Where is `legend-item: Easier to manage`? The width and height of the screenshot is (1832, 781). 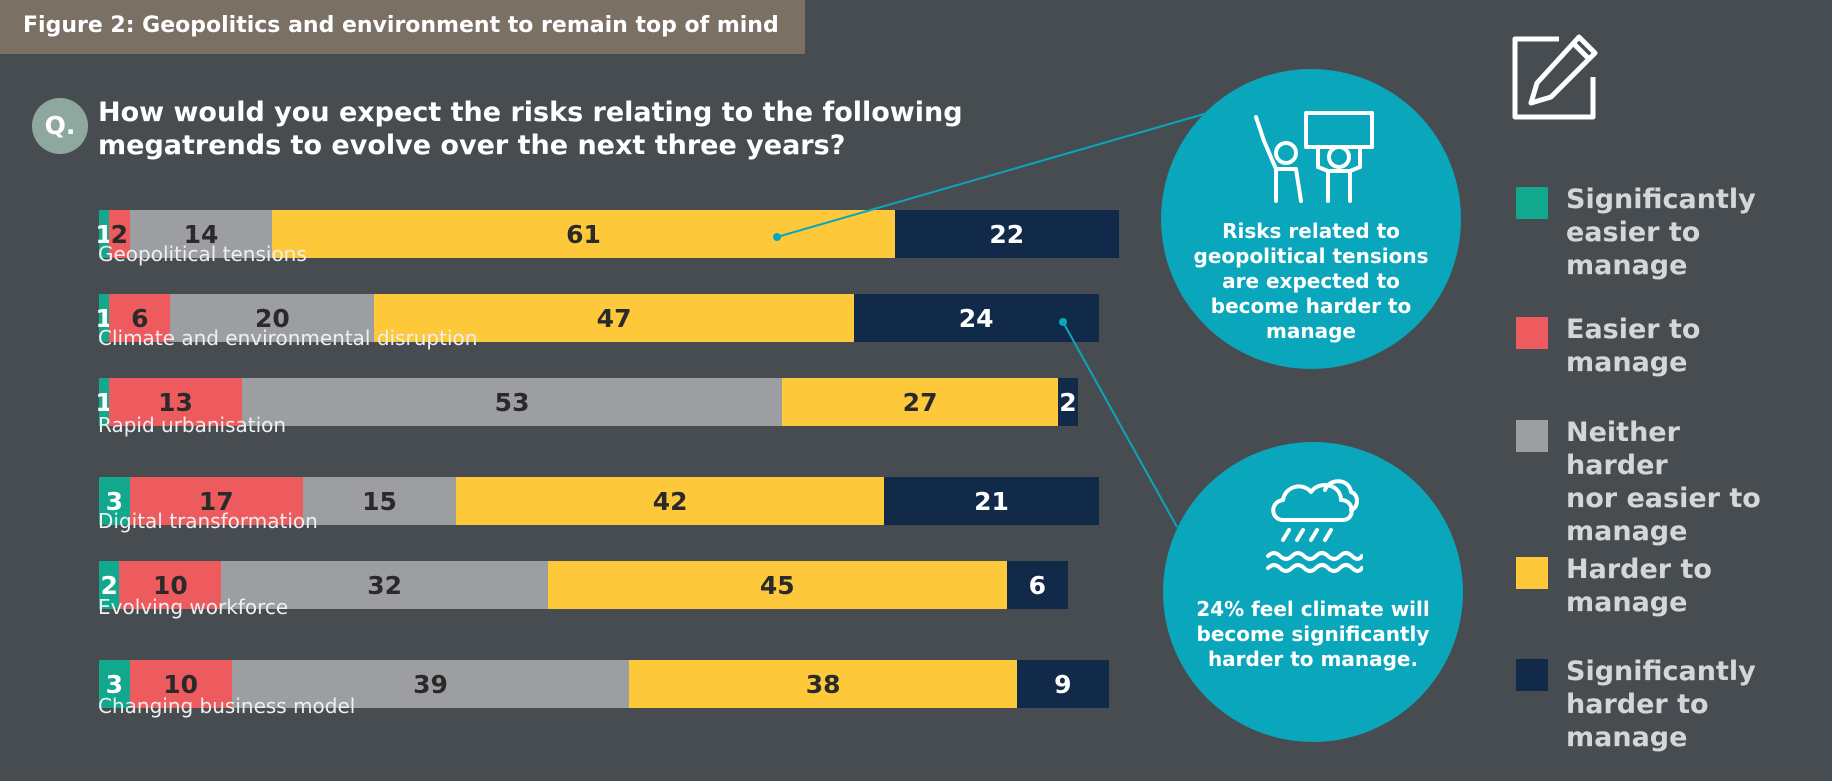 legend-item: Easier to manage is located at coordinates (1651, 346).